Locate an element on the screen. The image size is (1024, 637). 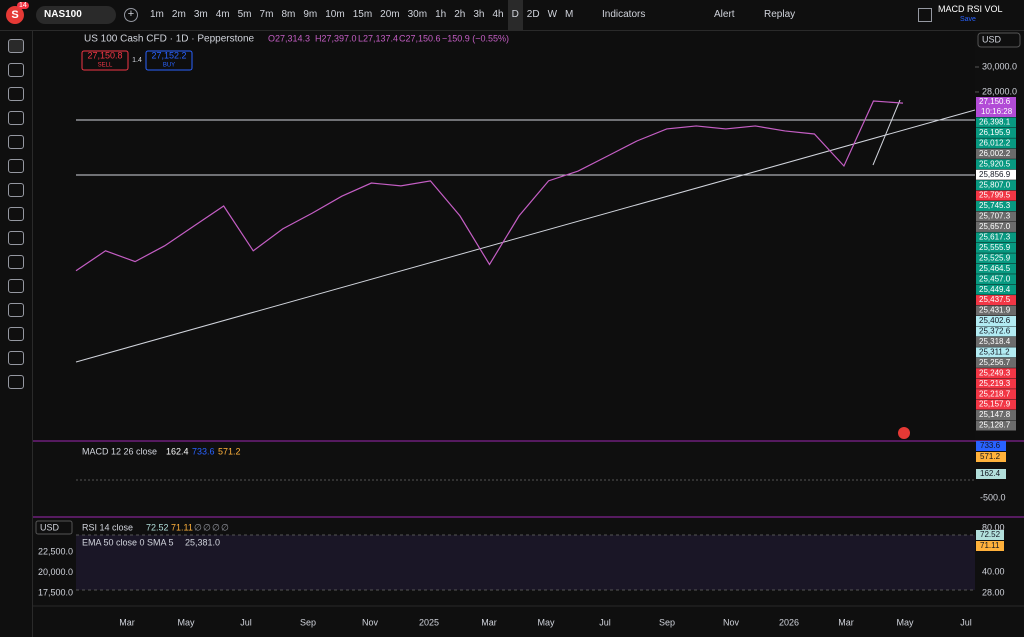
event-icon is located at coordinates (904, 433).